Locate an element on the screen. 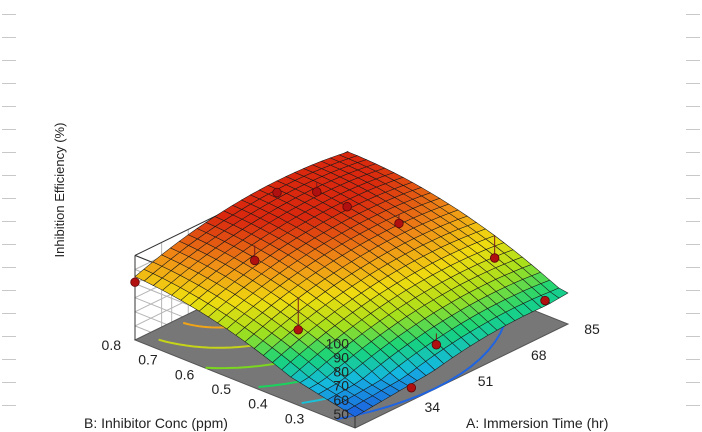 The image size is (702, 432). y-tick-label: 0.7 is located at coordinates (148, 360).